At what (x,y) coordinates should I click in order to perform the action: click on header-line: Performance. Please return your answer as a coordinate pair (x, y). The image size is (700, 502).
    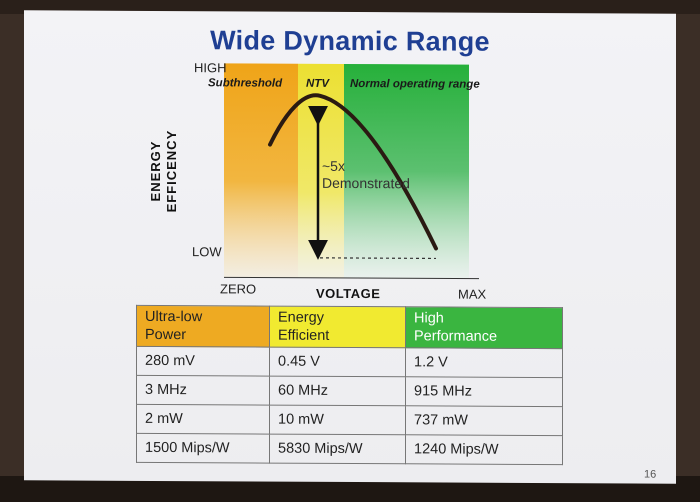
    Looking at the image, I should click on (456, 336).